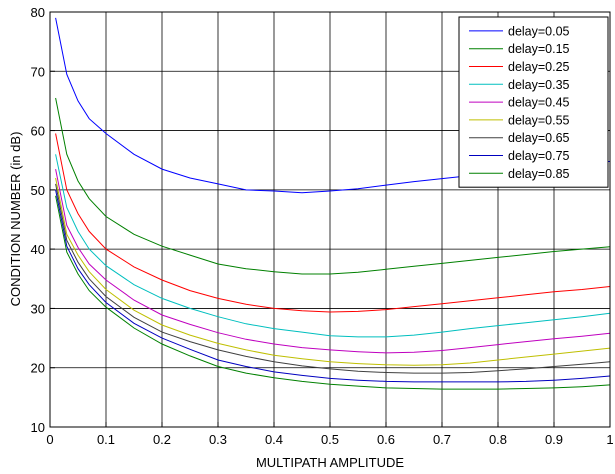  Describe the element at coordinates (330, 439) in the screenshot. I see `x-tick-label: 0.5` at that location.